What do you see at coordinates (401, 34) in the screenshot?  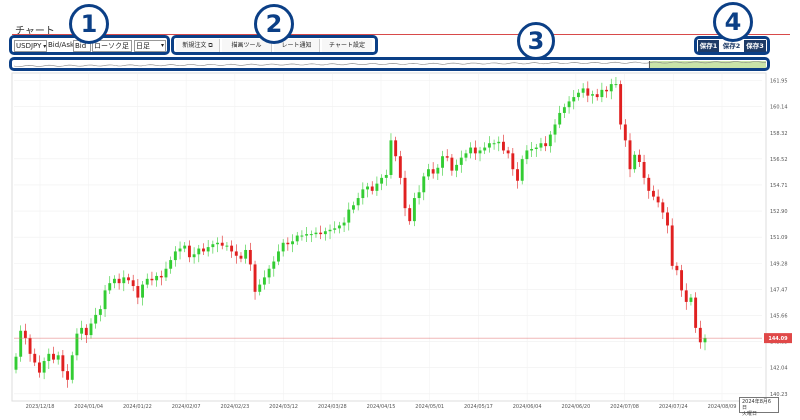 I see `header-divider` at bounding box center [401, 34].